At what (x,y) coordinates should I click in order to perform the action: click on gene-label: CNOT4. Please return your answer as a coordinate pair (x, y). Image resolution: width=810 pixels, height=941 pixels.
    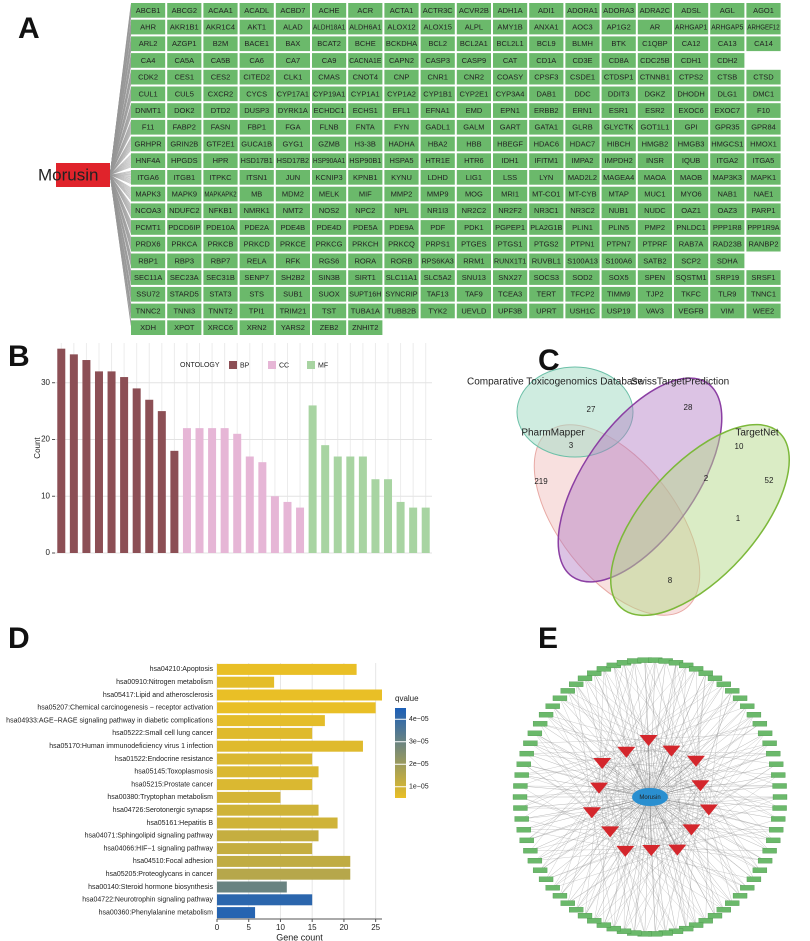
    Looking at the image, I should click on (365, 77).